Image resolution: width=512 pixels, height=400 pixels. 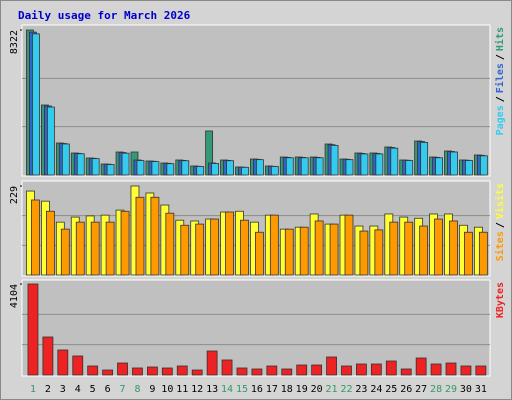 I want to click on x-tick-label: 26, so click(x=406, y=389).